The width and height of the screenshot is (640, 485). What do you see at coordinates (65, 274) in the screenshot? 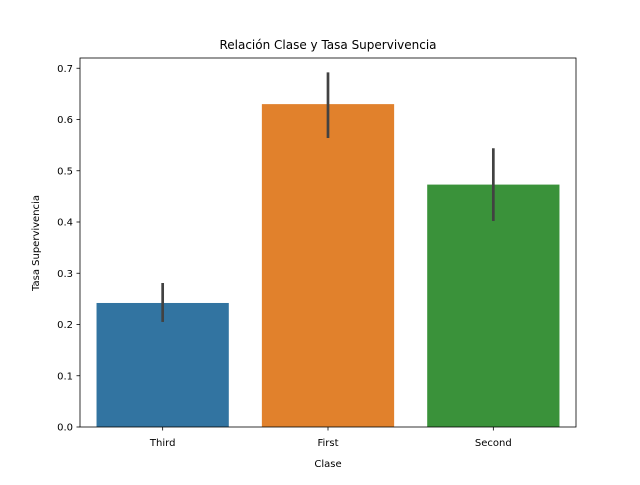
I see `y-tick-label: 0.3` at bounding box center [65, 274].